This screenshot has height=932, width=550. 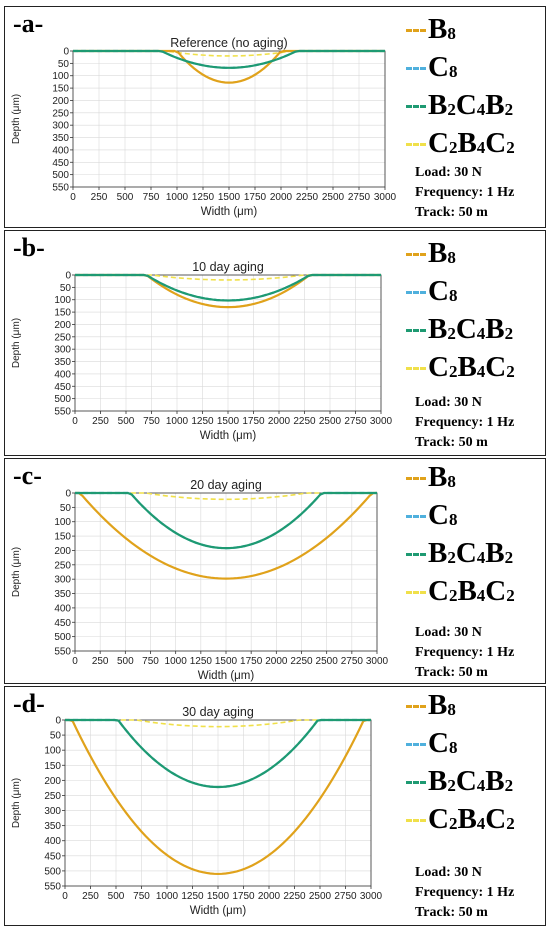 I want to click on x-tick-label: 1250, so click(x=201, y=661).